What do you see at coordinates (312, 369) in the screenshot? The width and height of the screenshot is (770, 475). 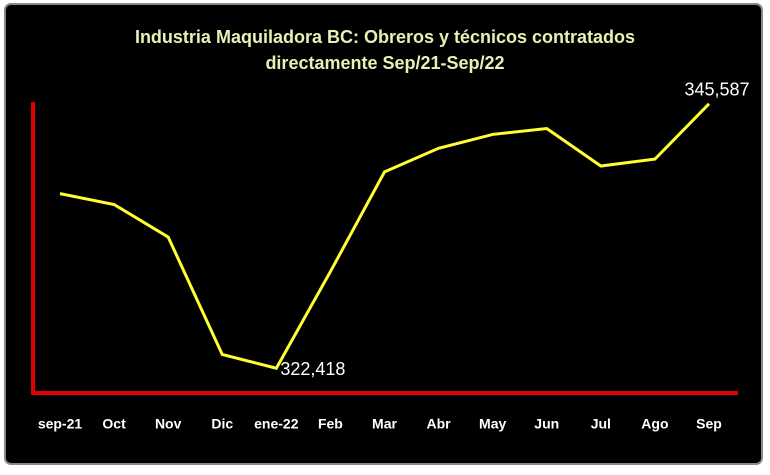 I see `data-label: 322,418` at bounding box center [312, 369].